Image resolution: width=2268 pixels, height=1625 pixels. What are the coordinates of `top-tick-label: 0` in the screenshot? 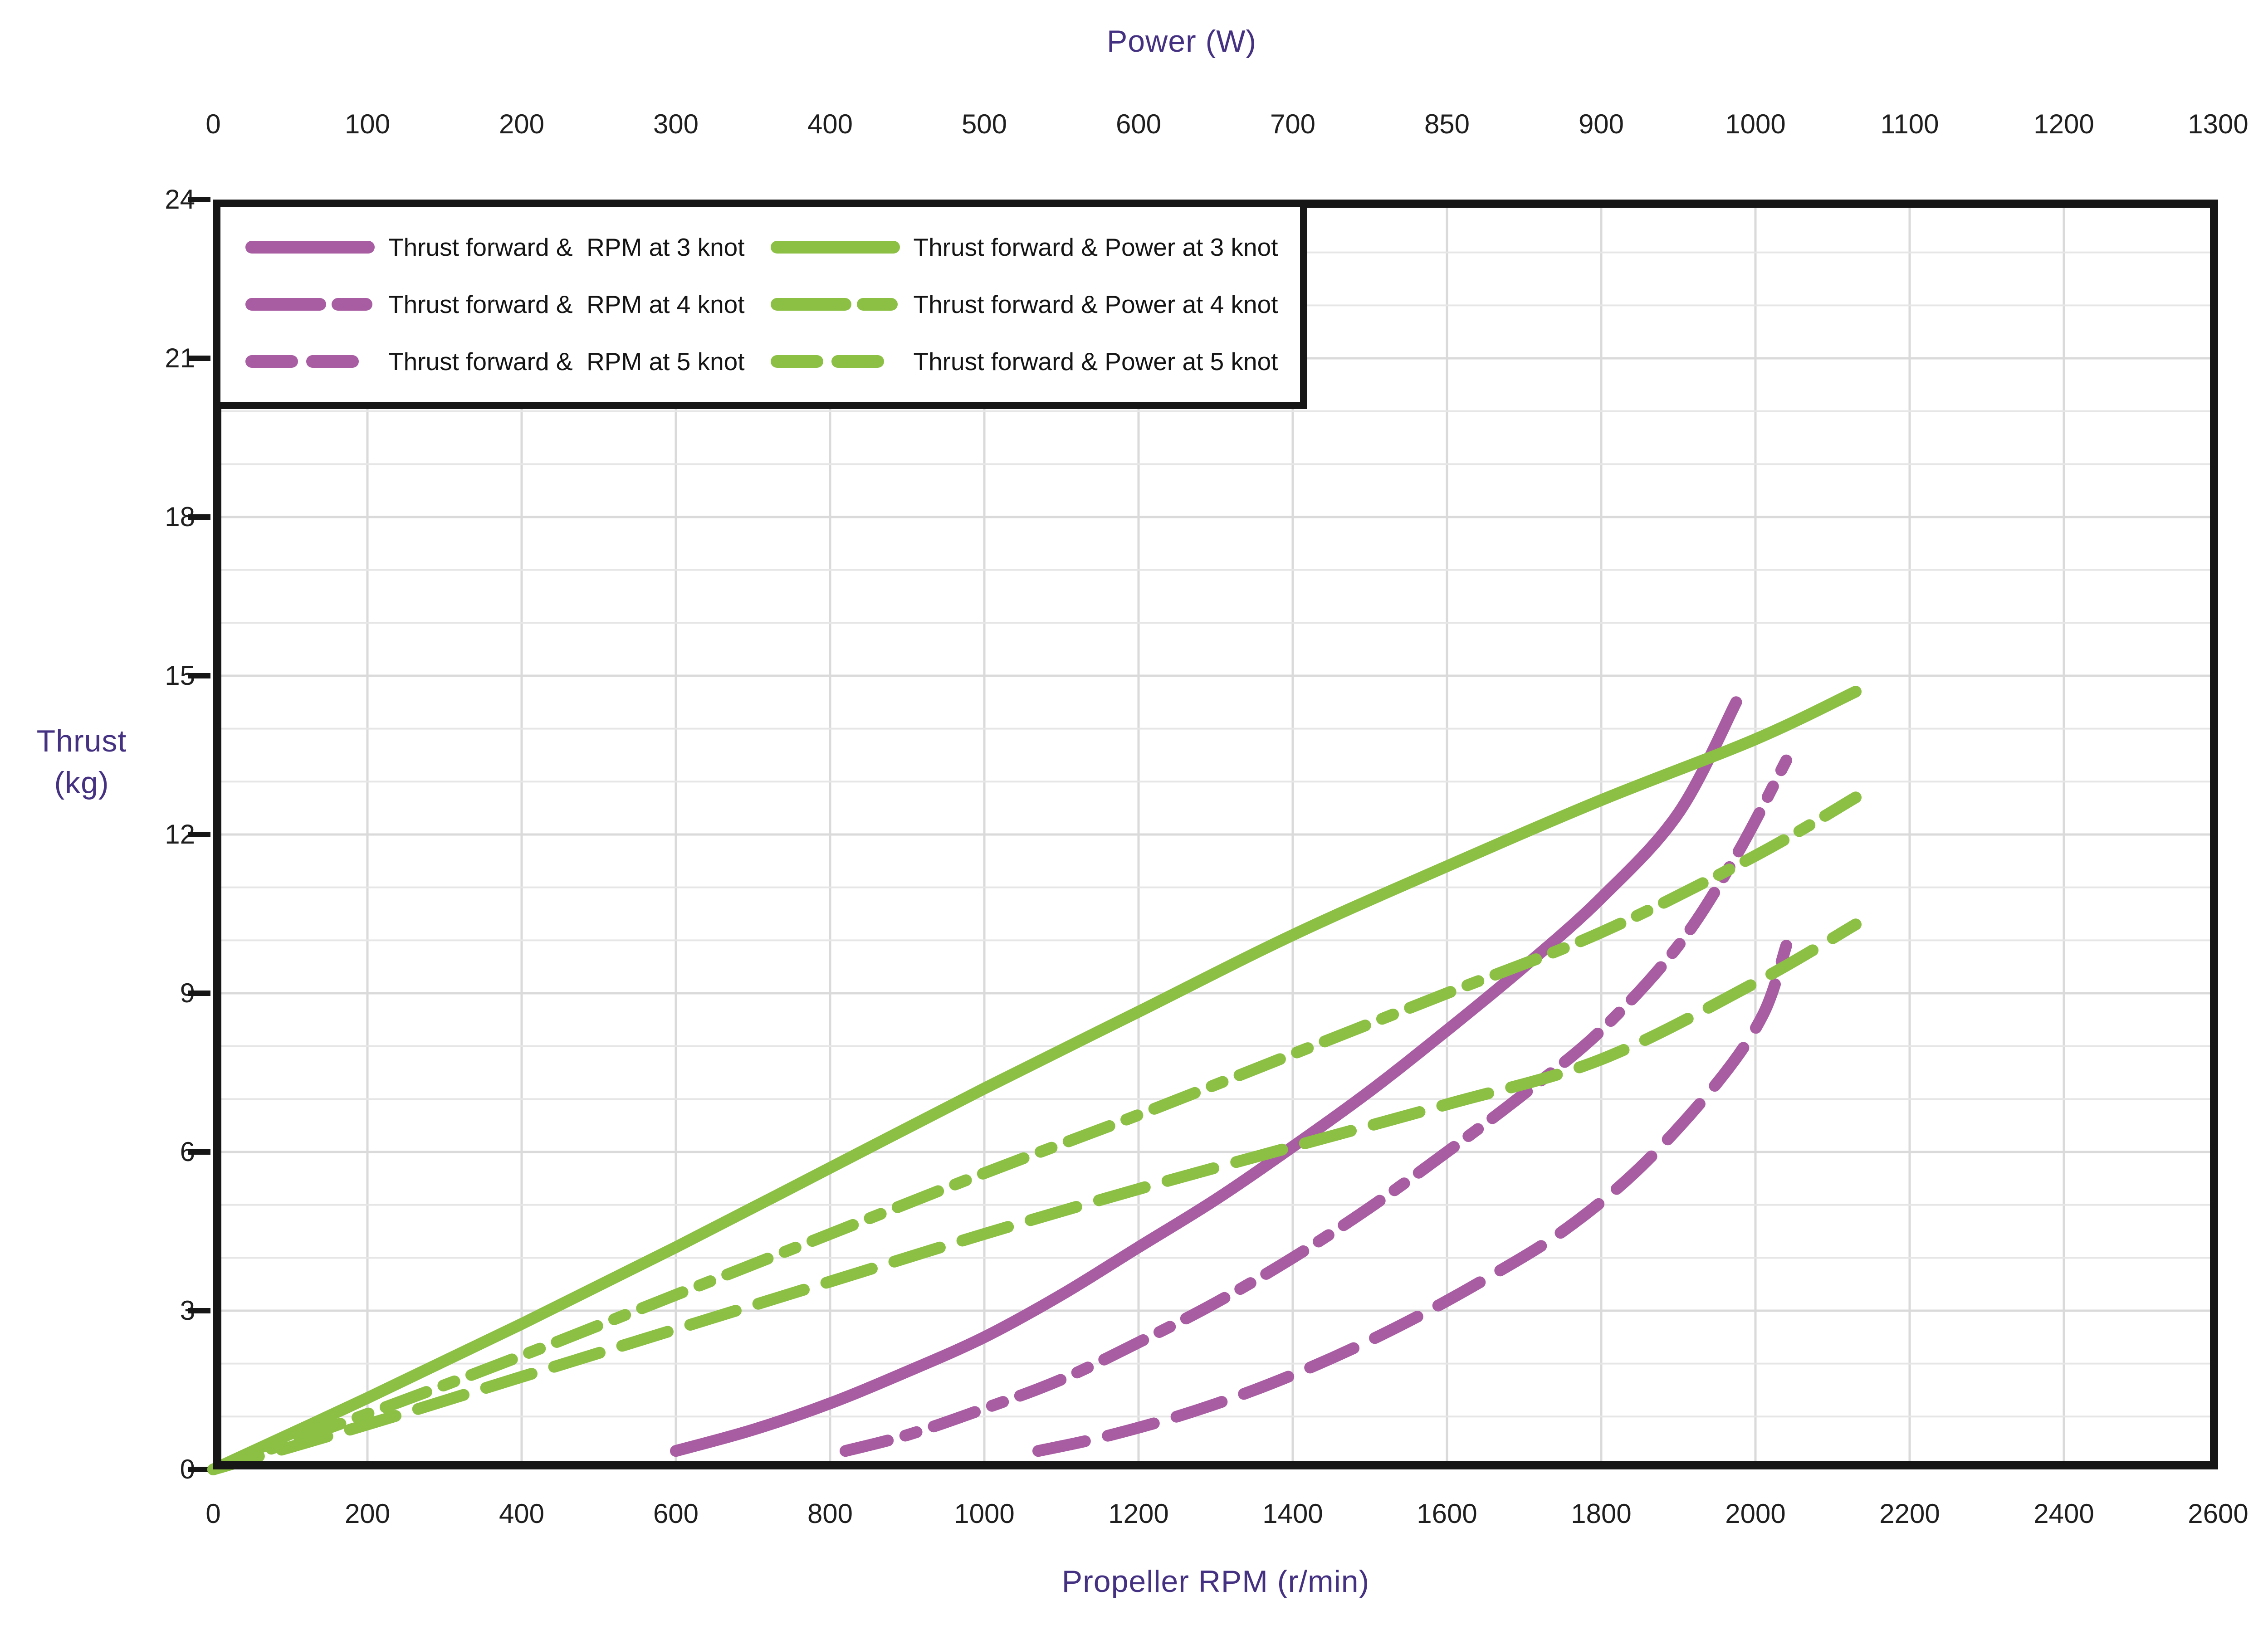 It's located at (213, 124).